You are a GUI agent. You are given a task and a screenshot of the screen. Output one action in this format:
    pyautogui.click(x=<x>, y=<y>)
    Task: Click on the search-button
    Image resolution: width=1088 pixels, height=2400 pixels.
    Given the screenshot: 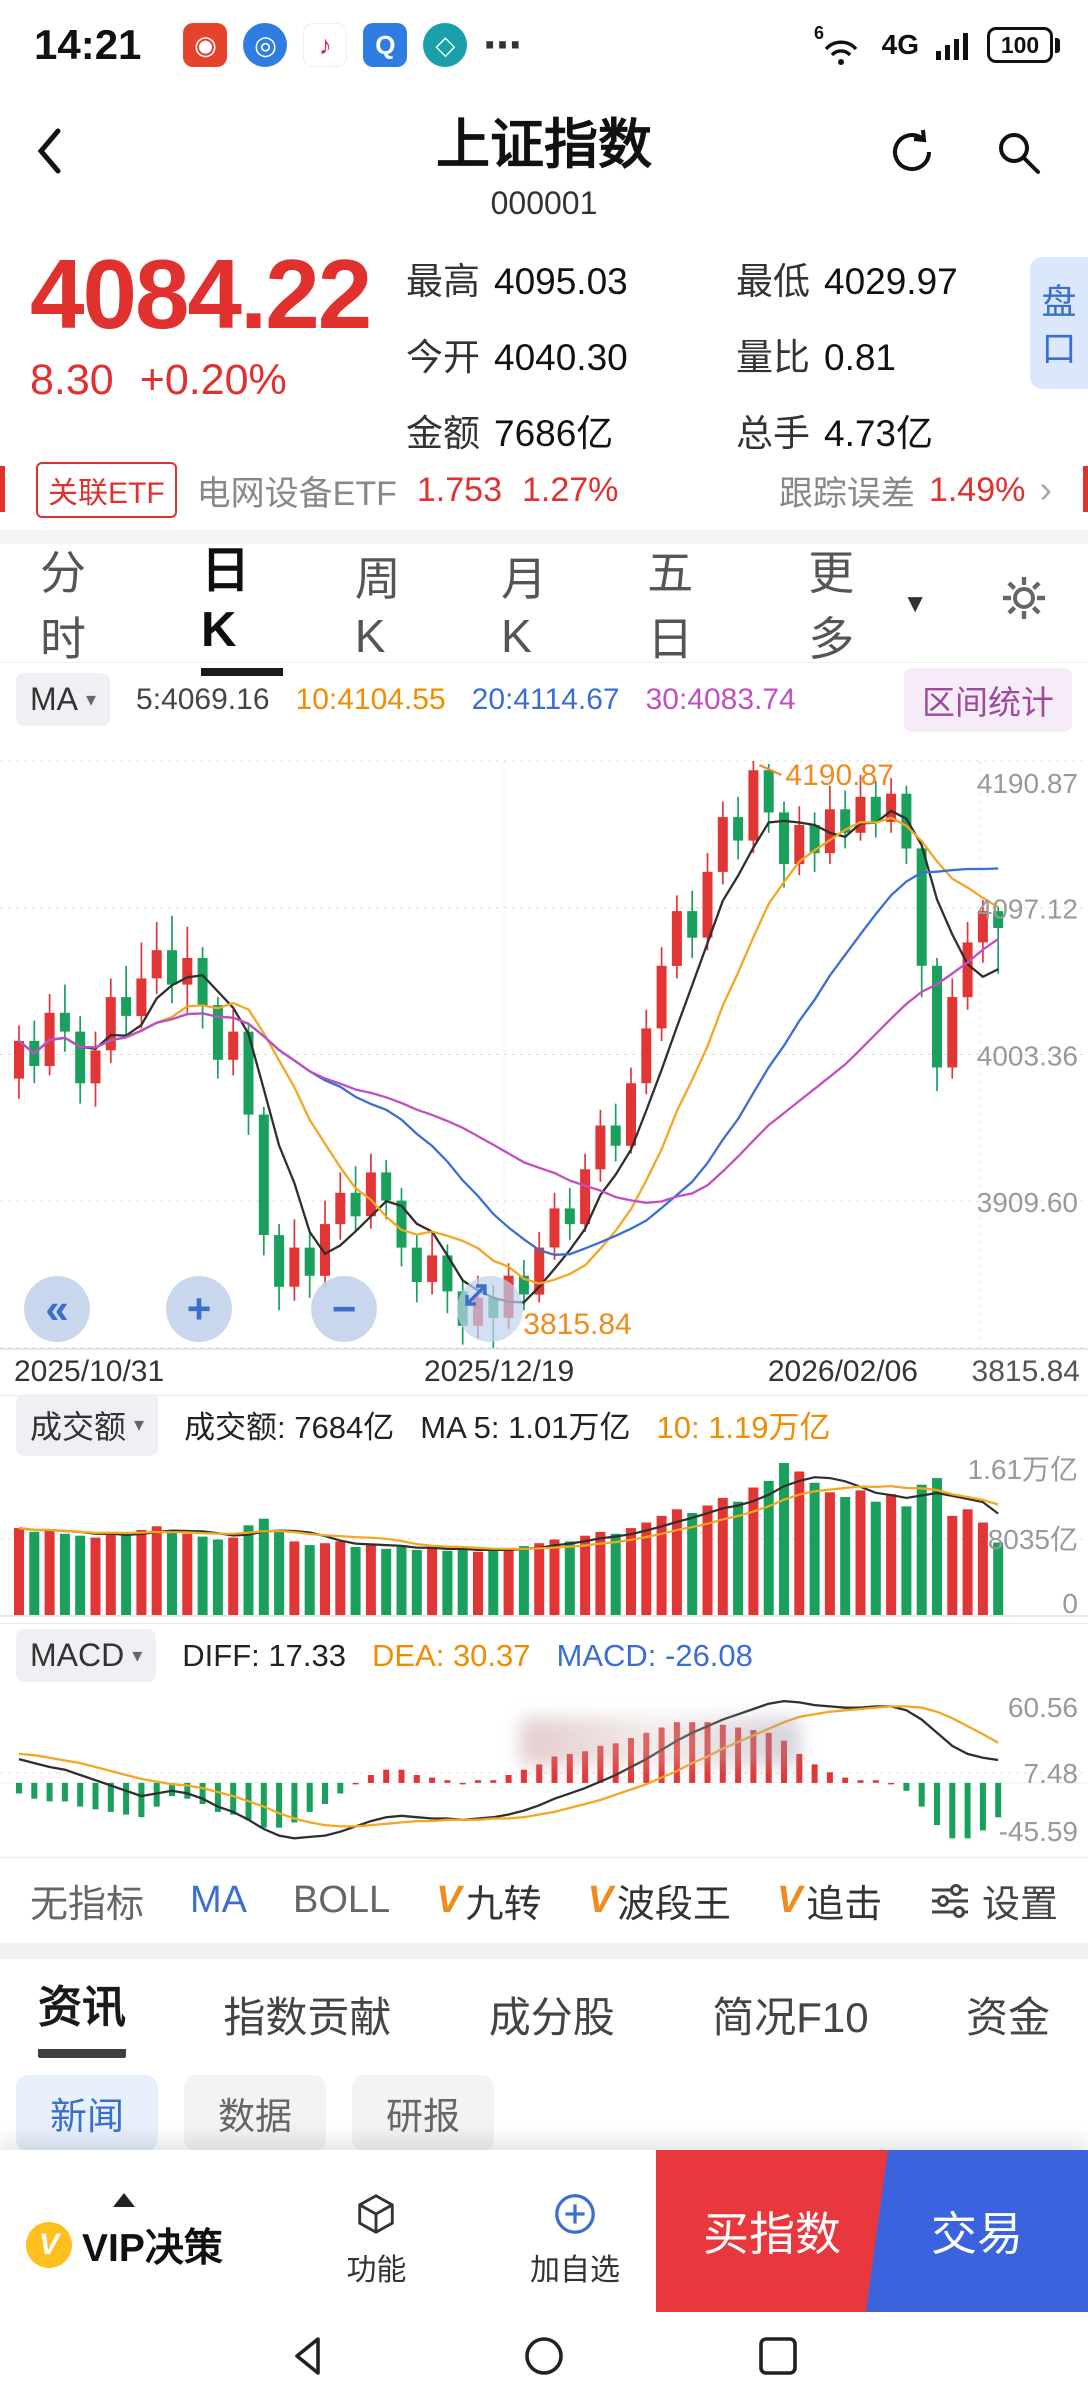 What is the action you would take?
    pyautogui.click(x=1018, y=154)
    